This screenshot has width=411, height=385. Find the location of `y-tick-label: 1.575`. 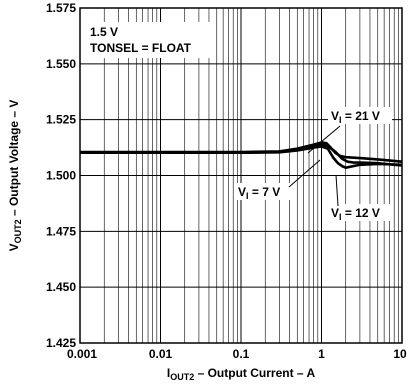

y-tick-label: 1.575 is located at coordinates (61, 8).